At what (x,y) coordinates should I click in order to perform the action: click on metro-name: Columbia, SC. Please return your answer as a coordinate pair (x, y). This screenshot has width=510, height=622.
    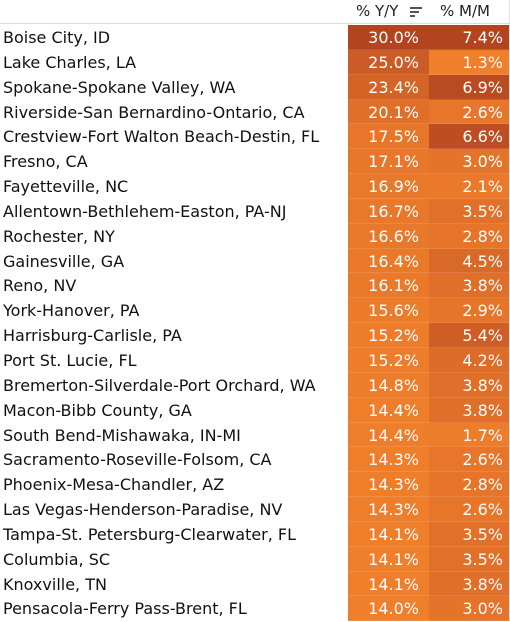
    Looking at the image, I should click on (57, 559).